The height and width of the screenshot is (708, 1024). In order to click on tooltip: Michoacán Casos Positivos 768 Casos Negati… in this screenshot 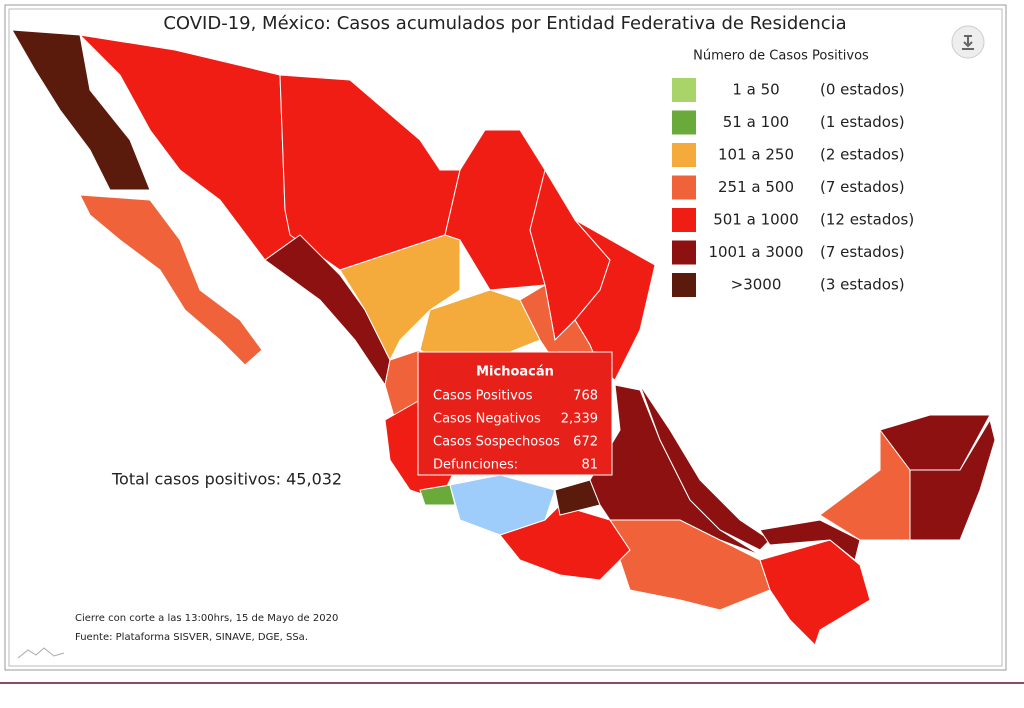, I will do `click(515, 413)`.